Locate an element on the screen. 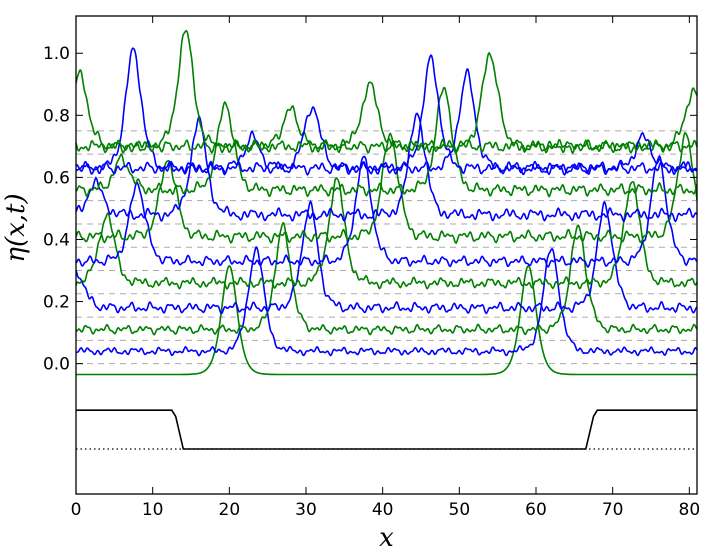 The height and width of the screenshot is (560, 716). bathymetry-line is located at coordinates (386, 429).